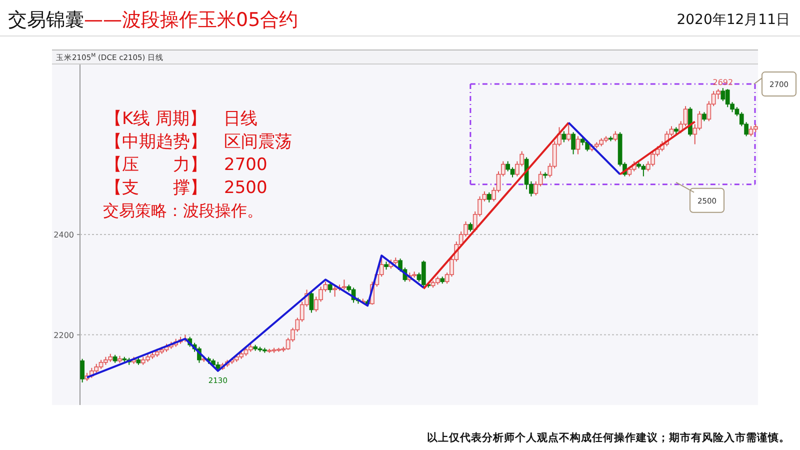  What do you see at coordinates (255, 316) in the screenshot?
I see `line-series` at bounding box center [255, 316].